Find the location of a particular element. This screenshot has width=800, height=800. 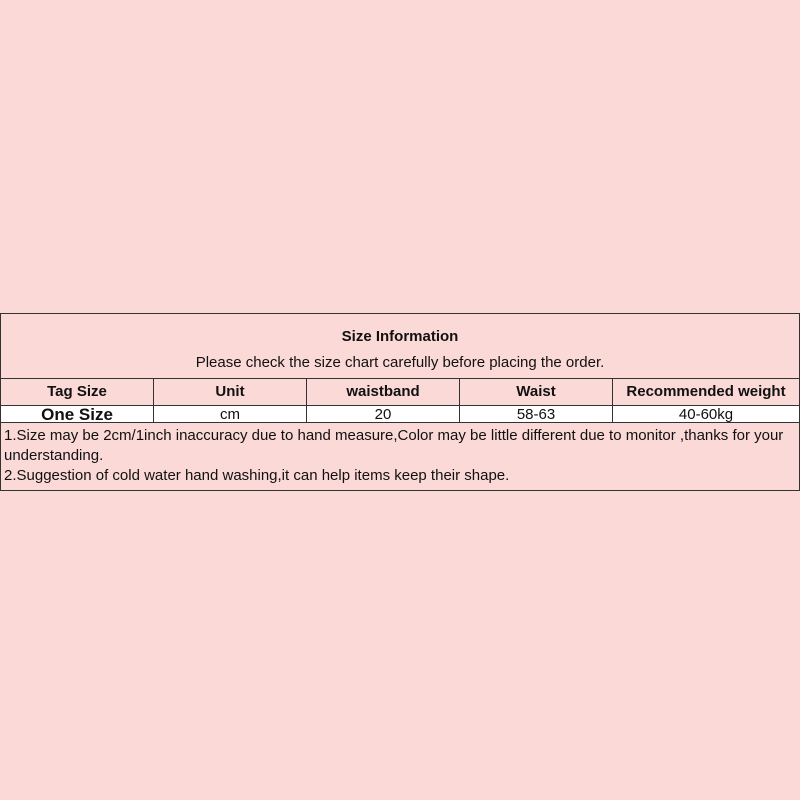

cell: 58-63 is located at coordinates (536, 414).